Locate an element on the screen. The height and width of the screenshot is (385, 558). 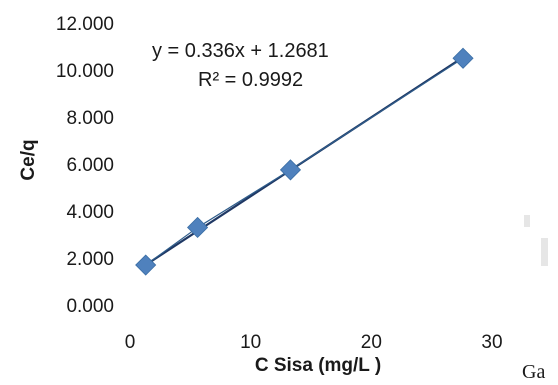
r-squared-annotation: R² = 0.9992 is located at coordinates (250, 80).